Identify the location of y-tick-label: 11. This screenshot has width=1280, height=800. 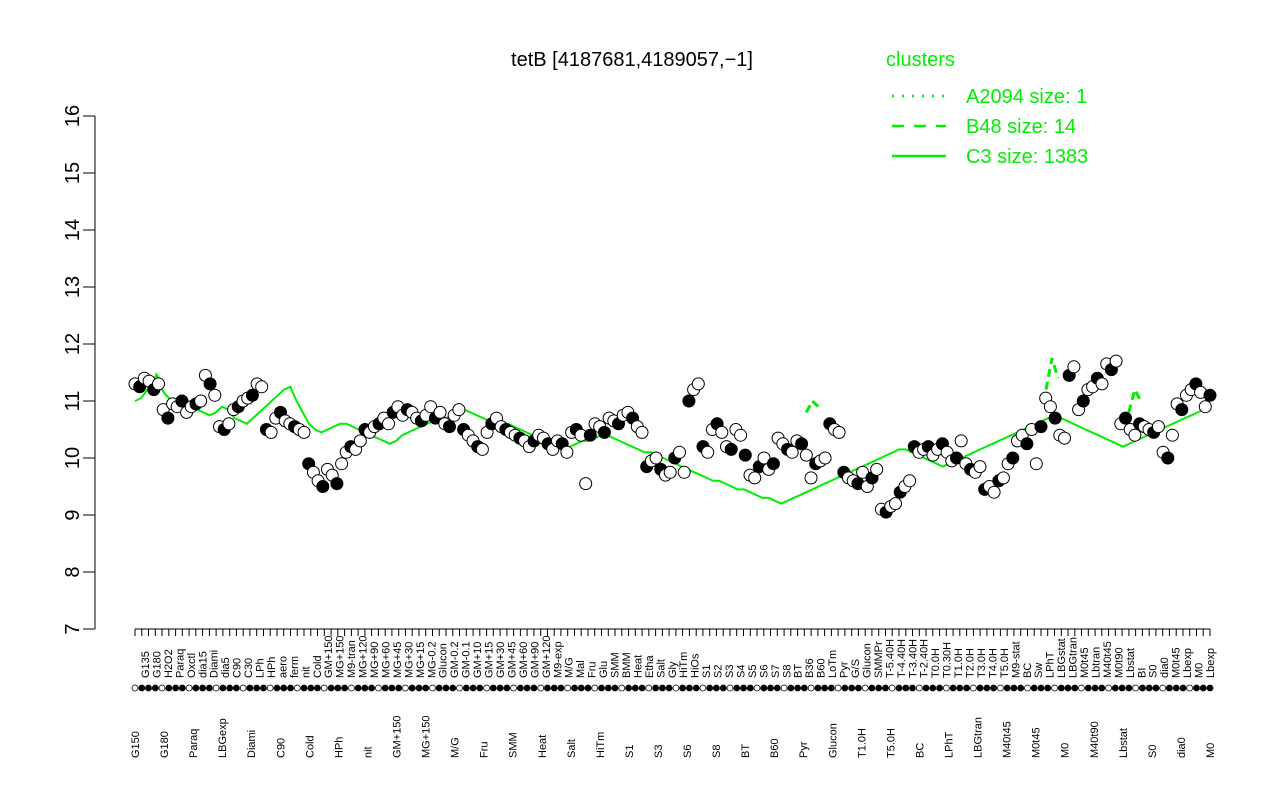
(73, 401).